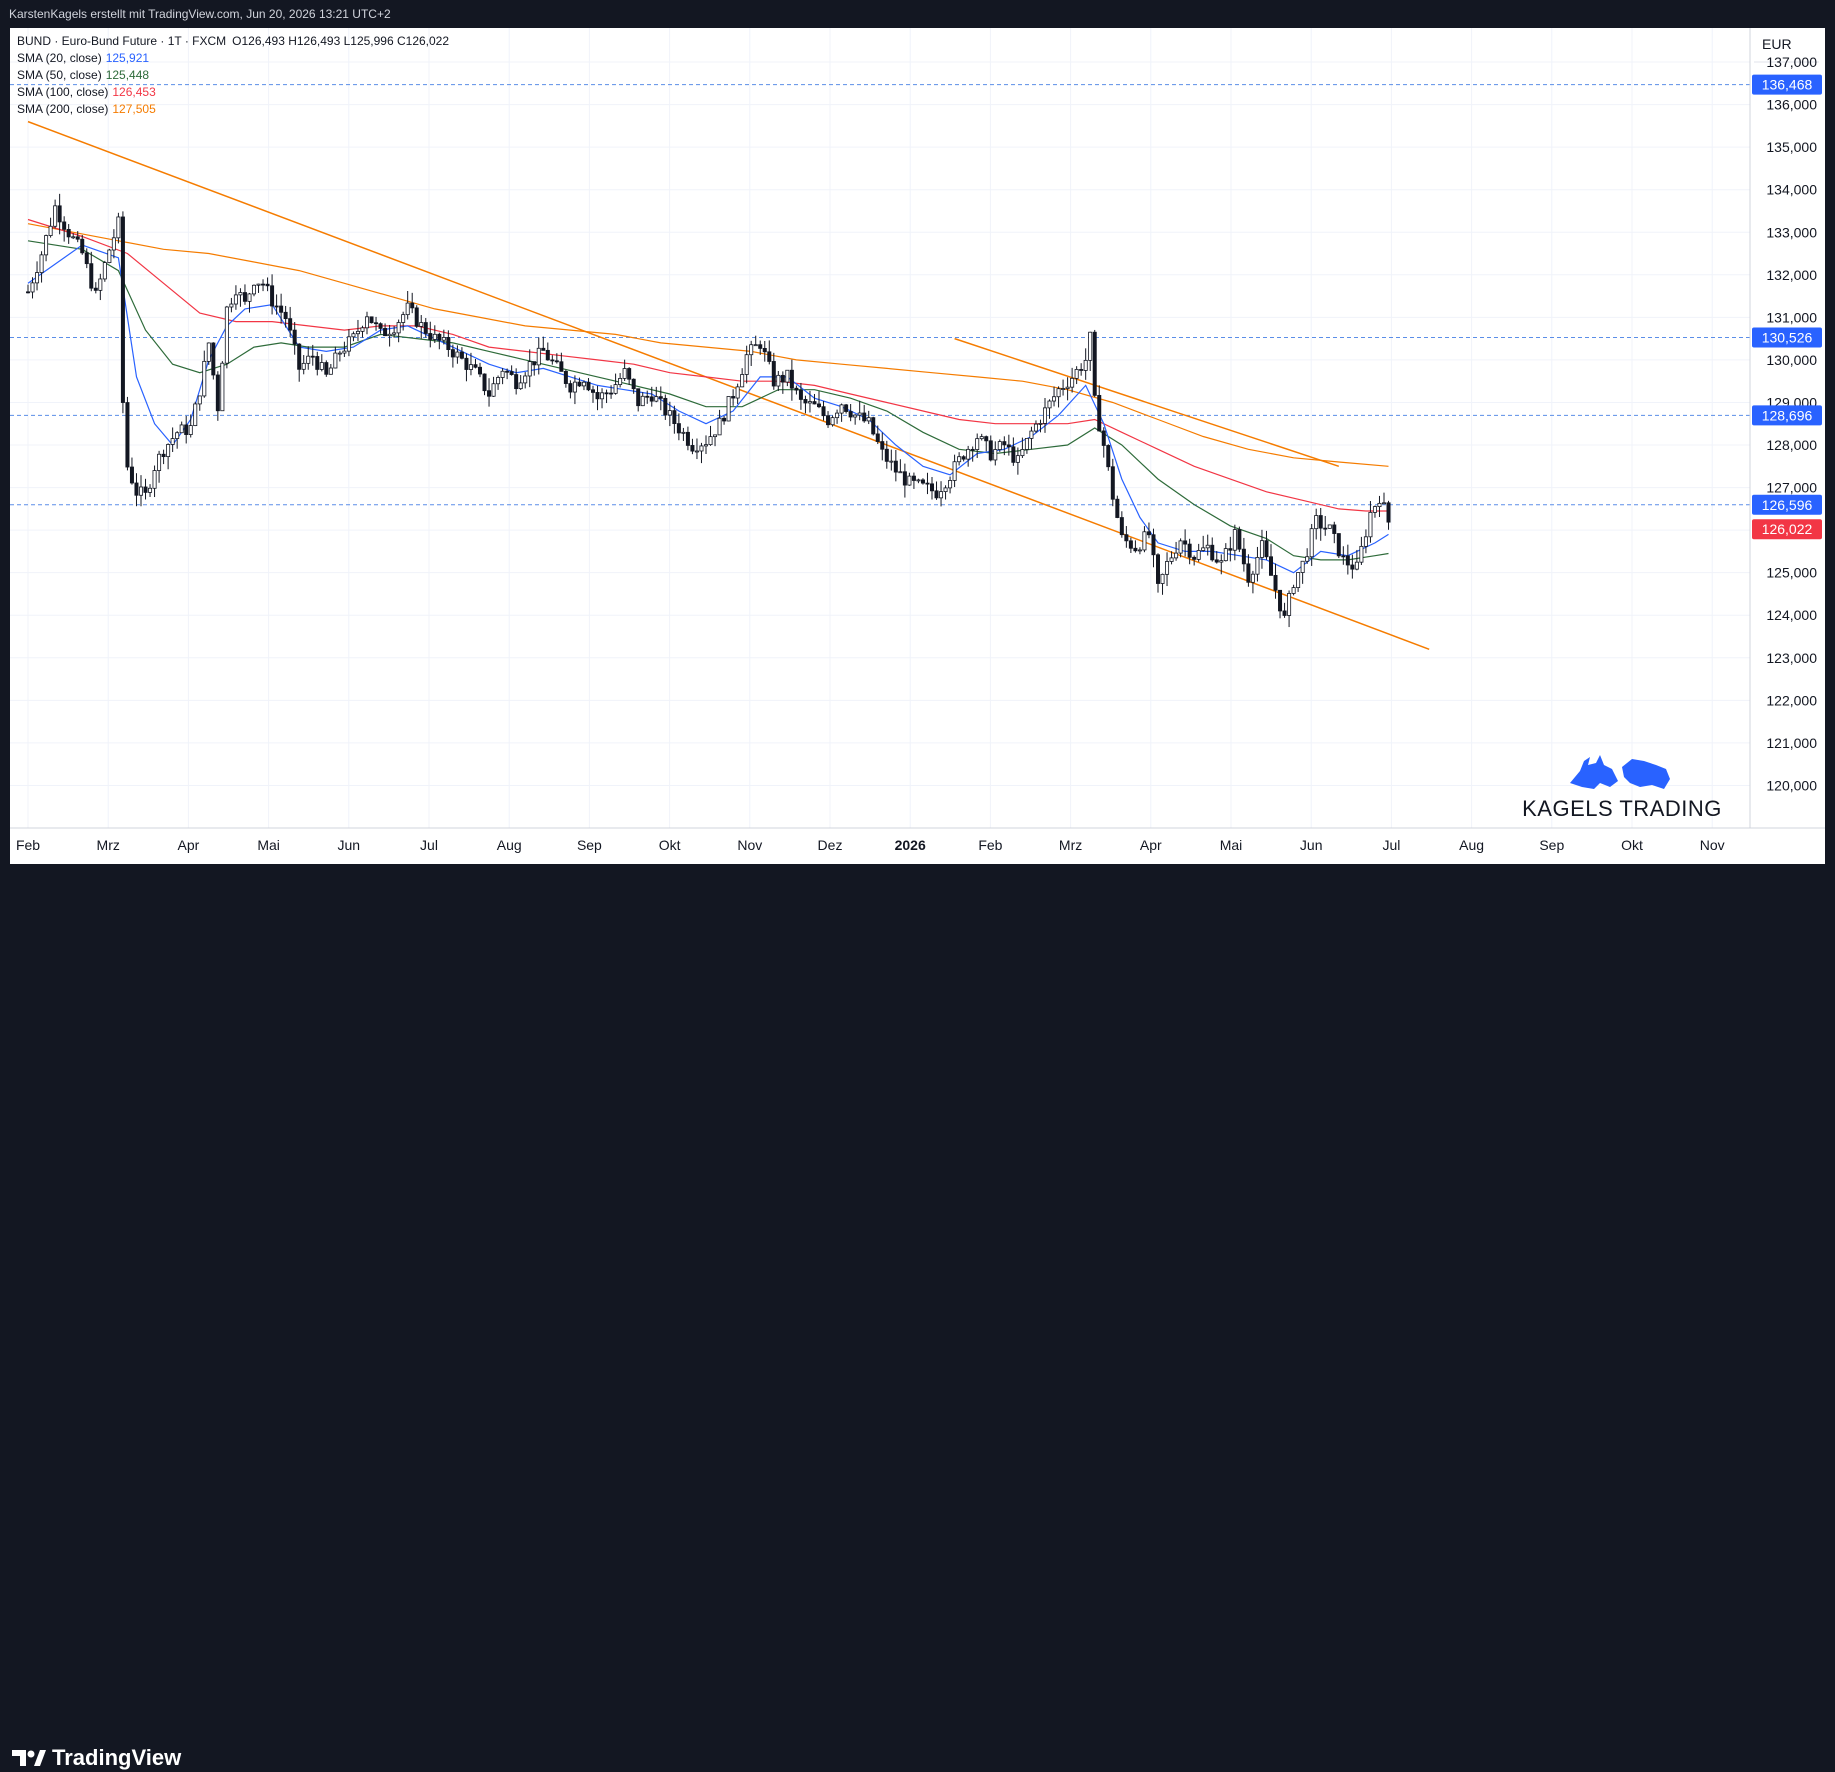  I want to click on price-tick-label: 134,000, so click(1791, 190).